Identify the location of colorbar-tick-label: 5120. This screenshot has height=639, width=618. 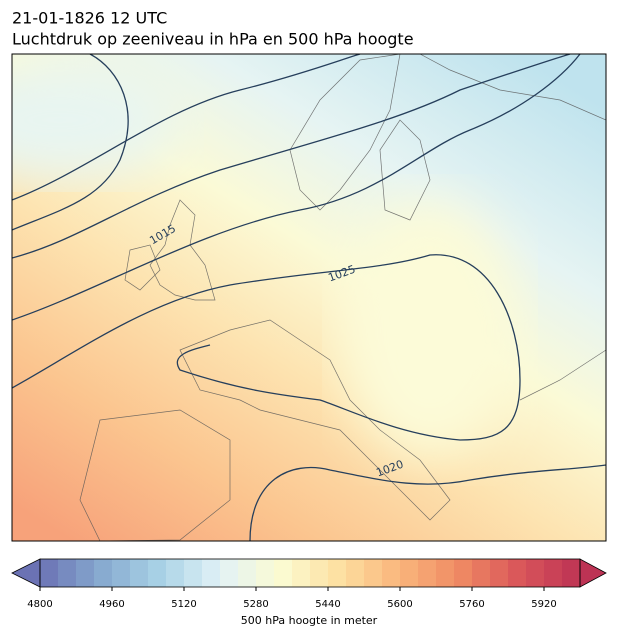
(183, 604).